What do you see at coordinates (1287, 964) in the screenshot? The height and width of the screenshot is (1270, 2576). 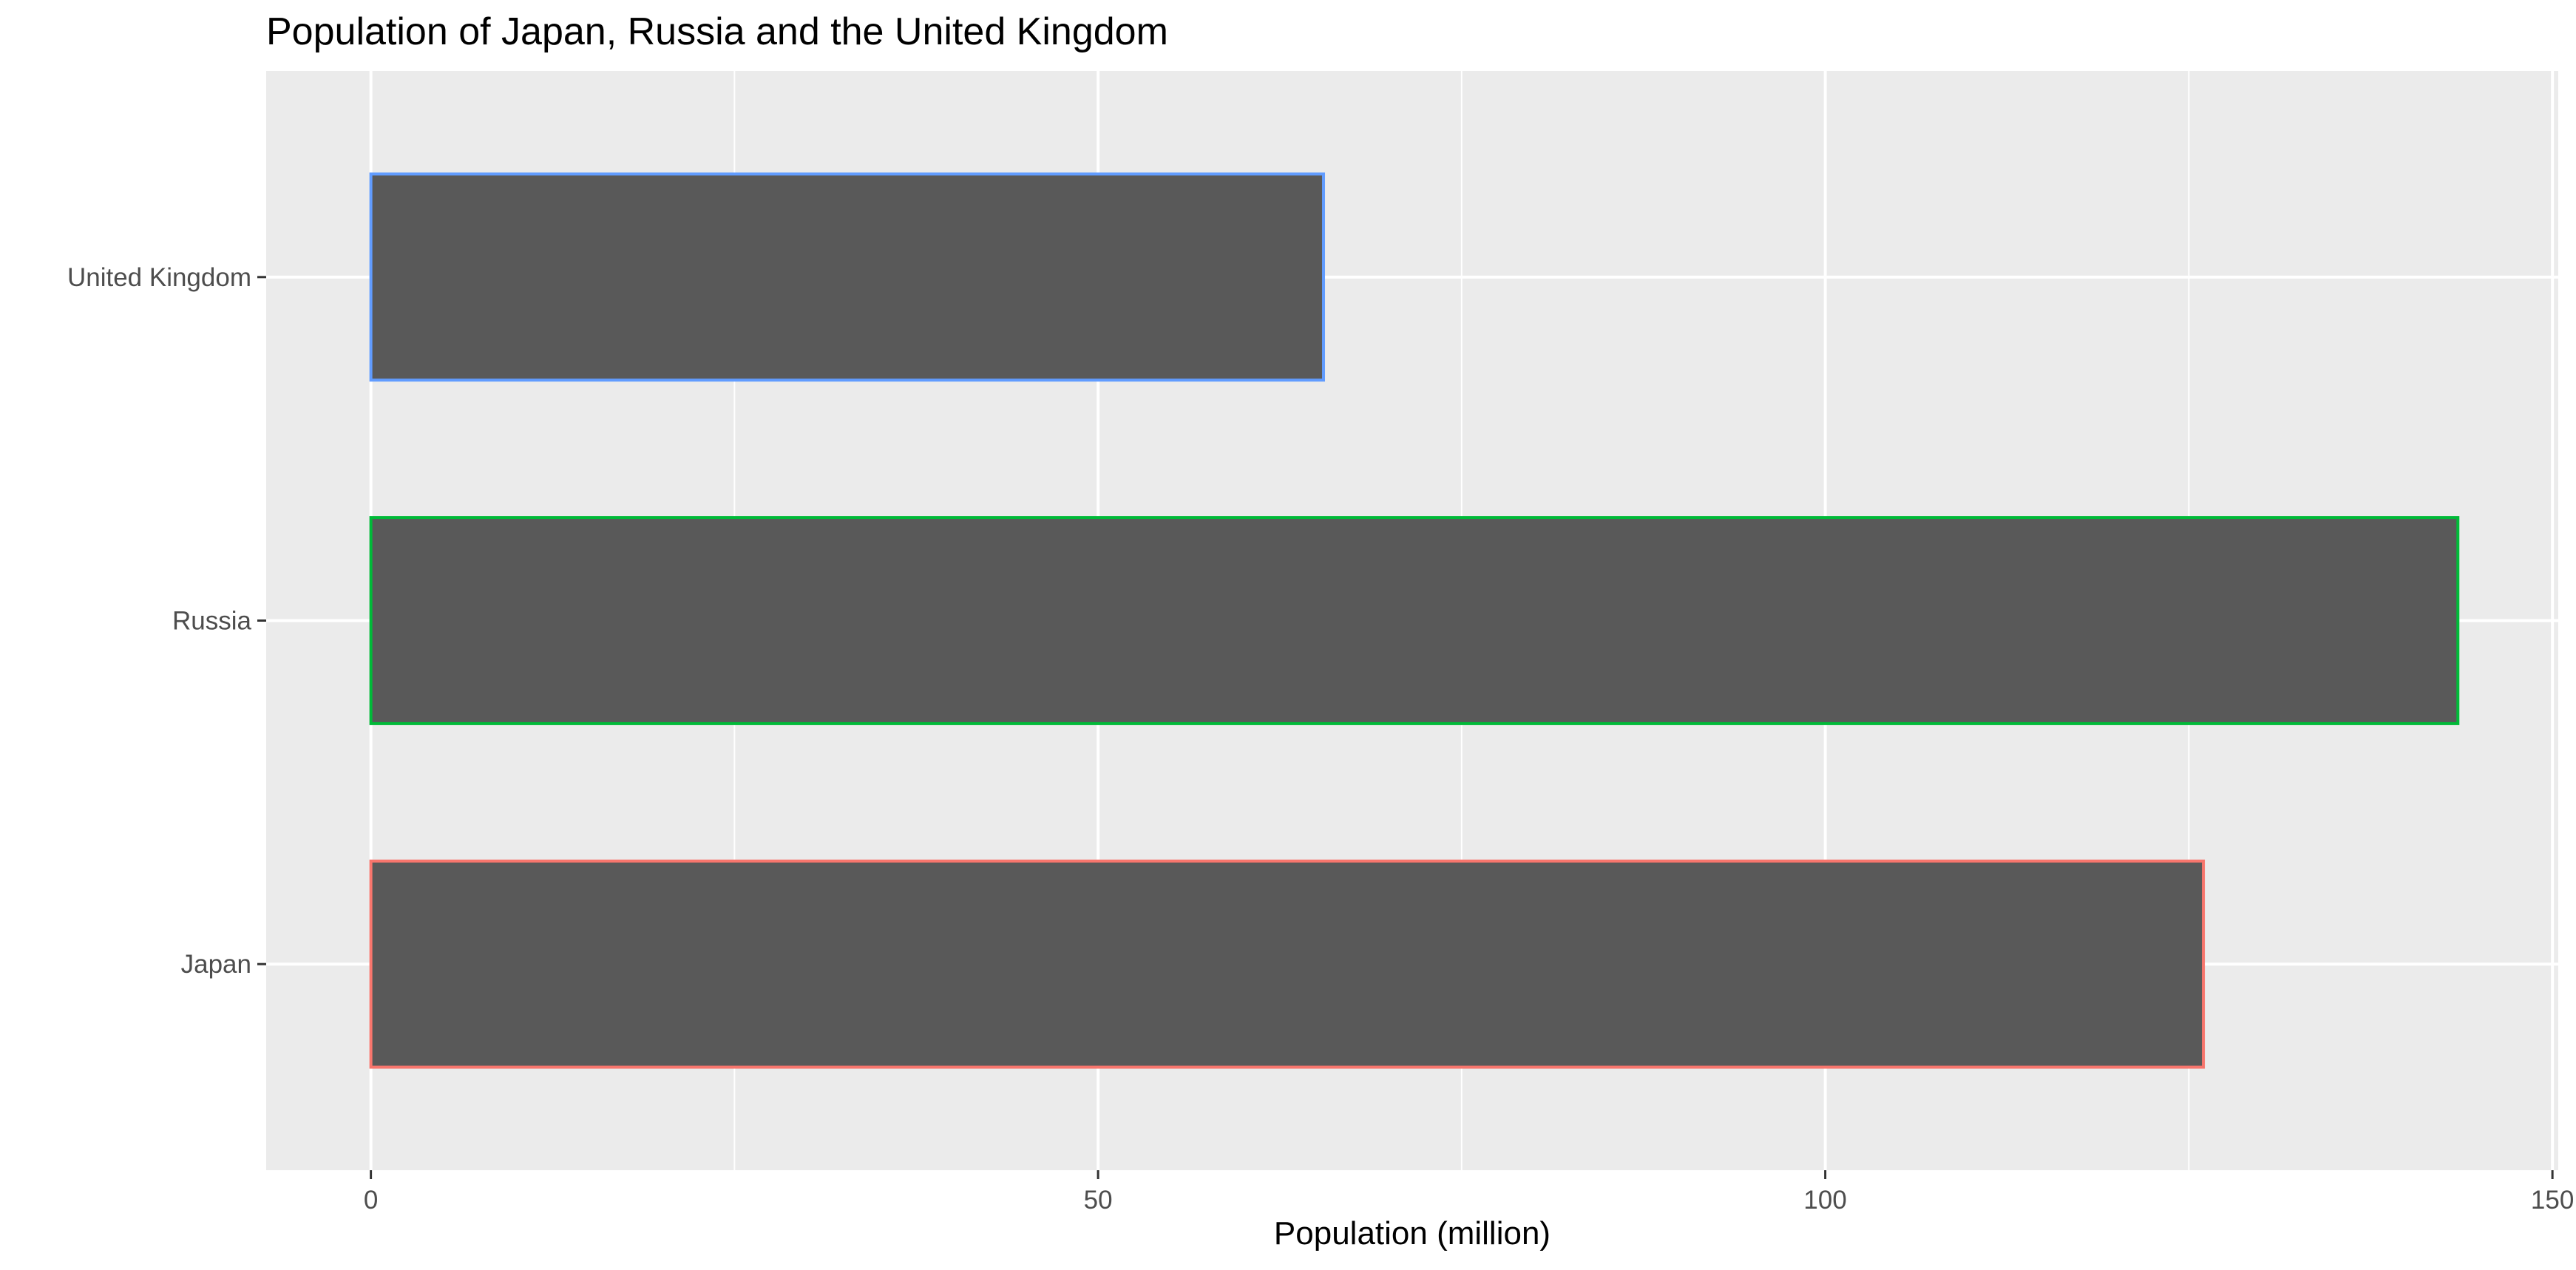 I see `bar-japan` at bounding box center [1287, 964].